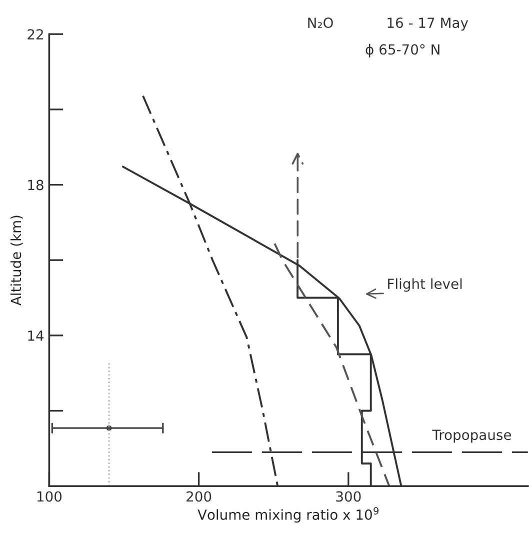 This screenshot has width=529, height=533. Describe the element at coordinates (35, 34) in the screenshot. I see `y-tick-label: 22` at that location.